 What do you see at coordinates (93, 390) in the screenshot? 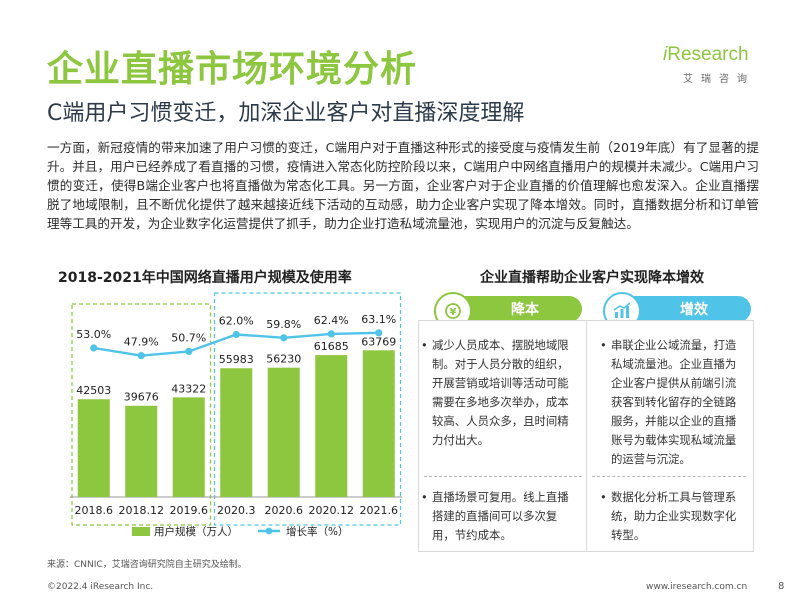
I see `bar-value-label: 42503` at bounding box center [93, 390].